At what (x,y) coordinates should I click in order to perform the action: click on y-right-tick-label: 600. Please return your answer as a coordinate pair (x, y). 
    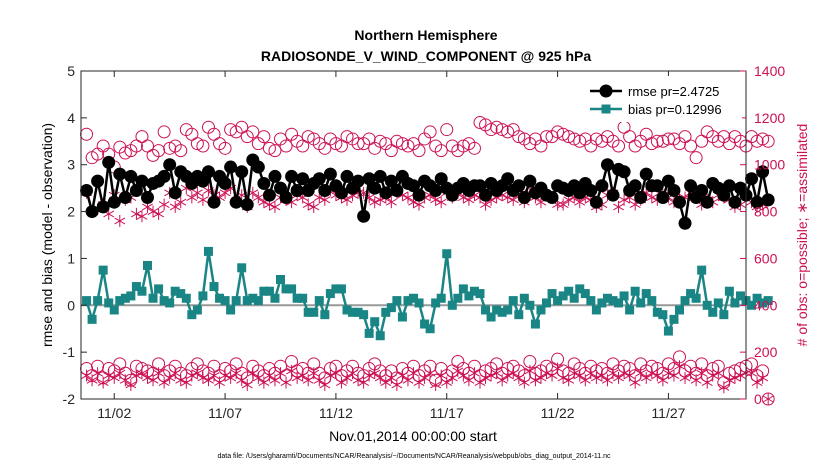
    Looking at the image, I should click on (766, 258).